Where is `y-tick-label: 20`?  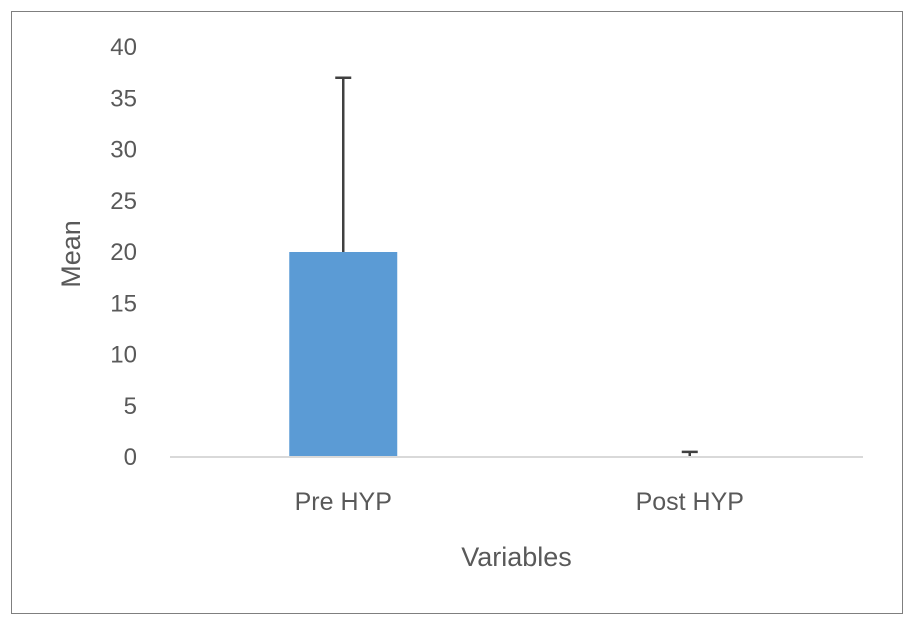 y-tick-label: 20 is located at coordinates (123, 252).